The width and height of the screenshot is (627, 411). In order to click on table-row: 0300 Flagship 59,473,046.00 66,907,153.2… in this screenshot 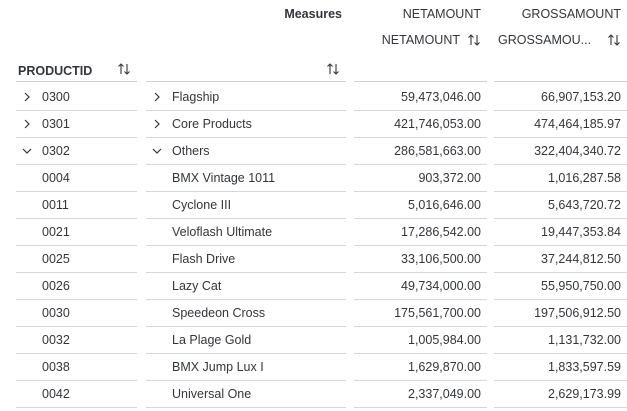, I will do `click(313, 97)`.